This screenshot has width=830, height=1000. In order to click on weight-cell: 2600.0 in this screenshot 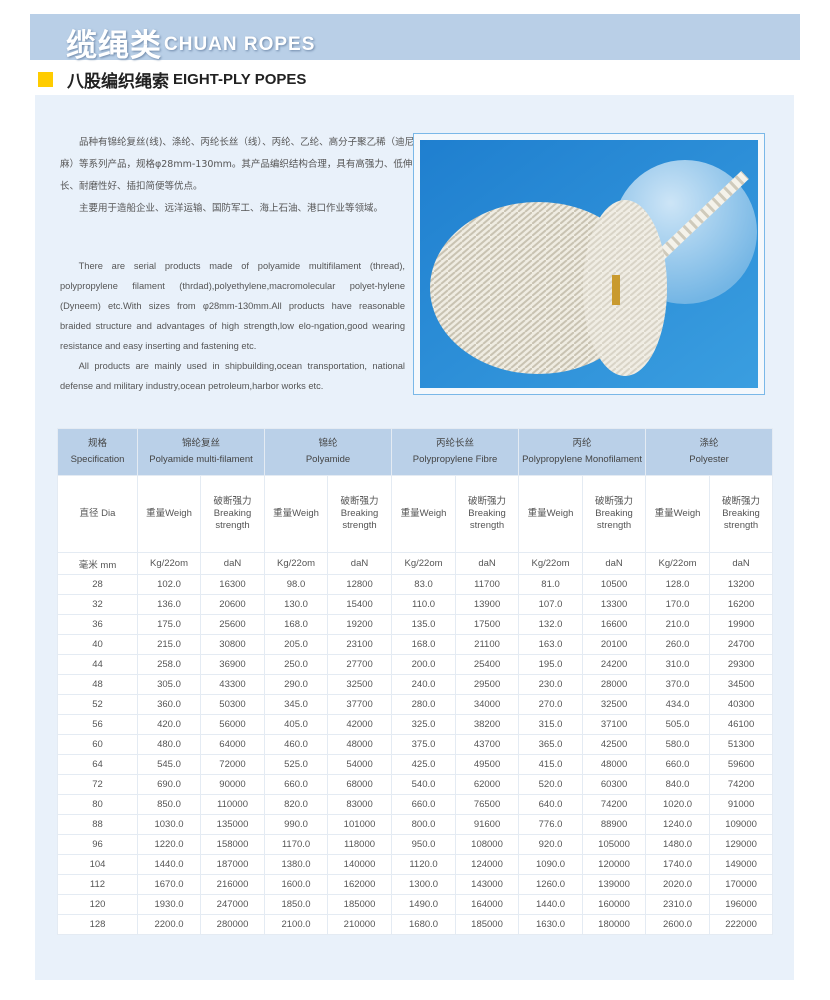, I will do `click(678, 924)`.